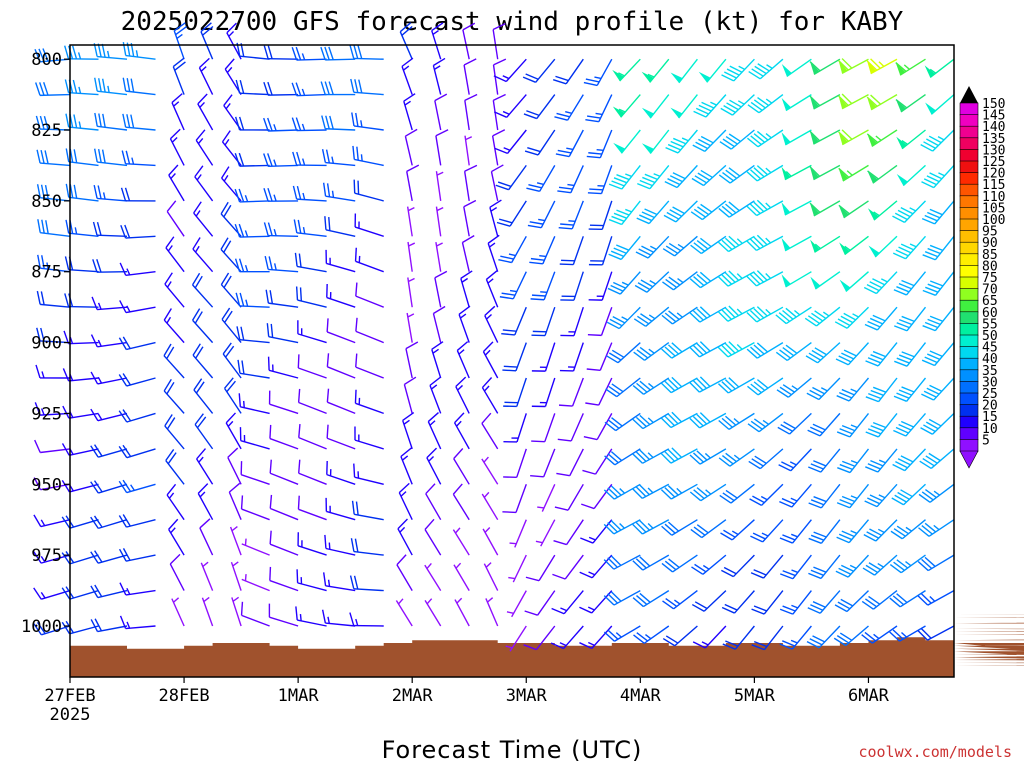  I want to click on barb-pennant, so click(843, 102).